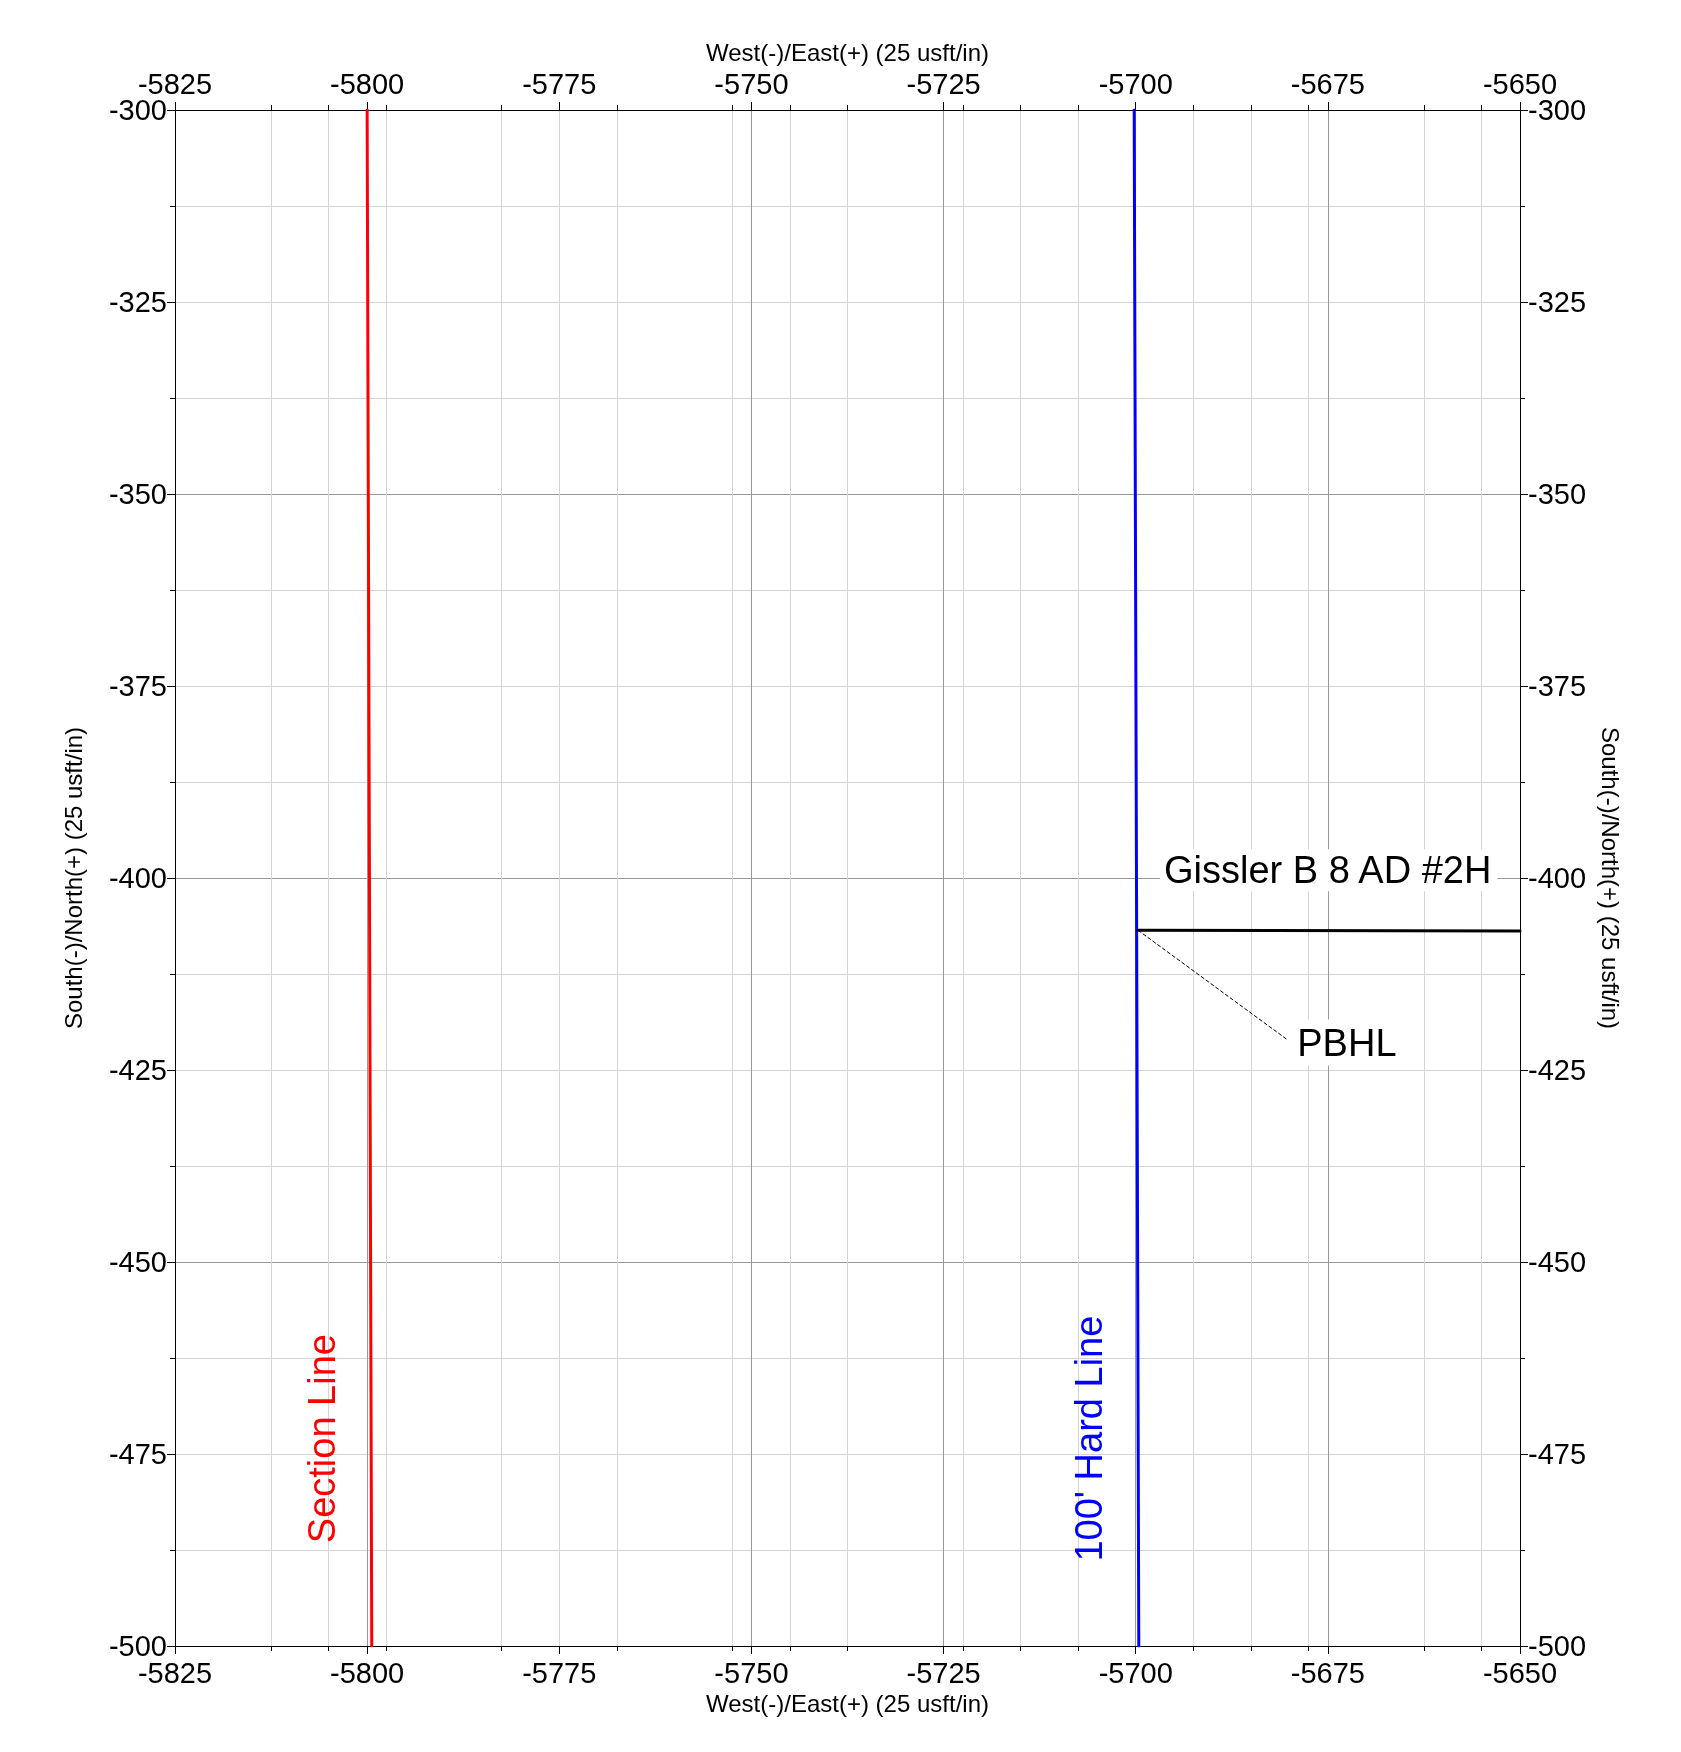 This screenshot has height=1752, width=1681. What do you see at coordinates (1557, 1454) in the screenshot?
I see `y2-tick-label: -475` at bounding box center [1557, 1454].